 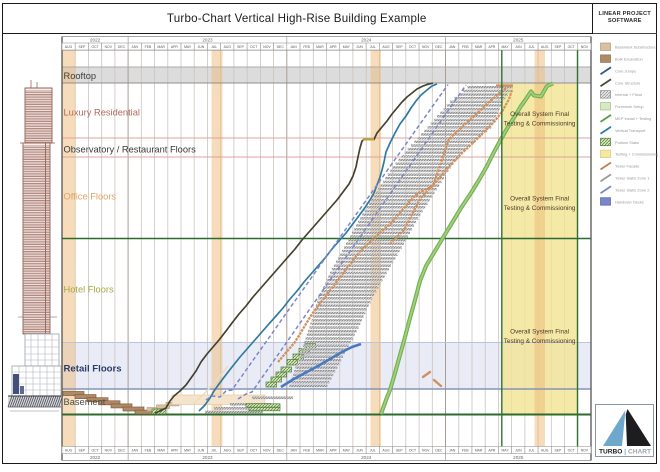 What do you see at coordinates (518, 457) in the screenshot?
I see `svg-text: 2025` at bounding box center [518, 457].